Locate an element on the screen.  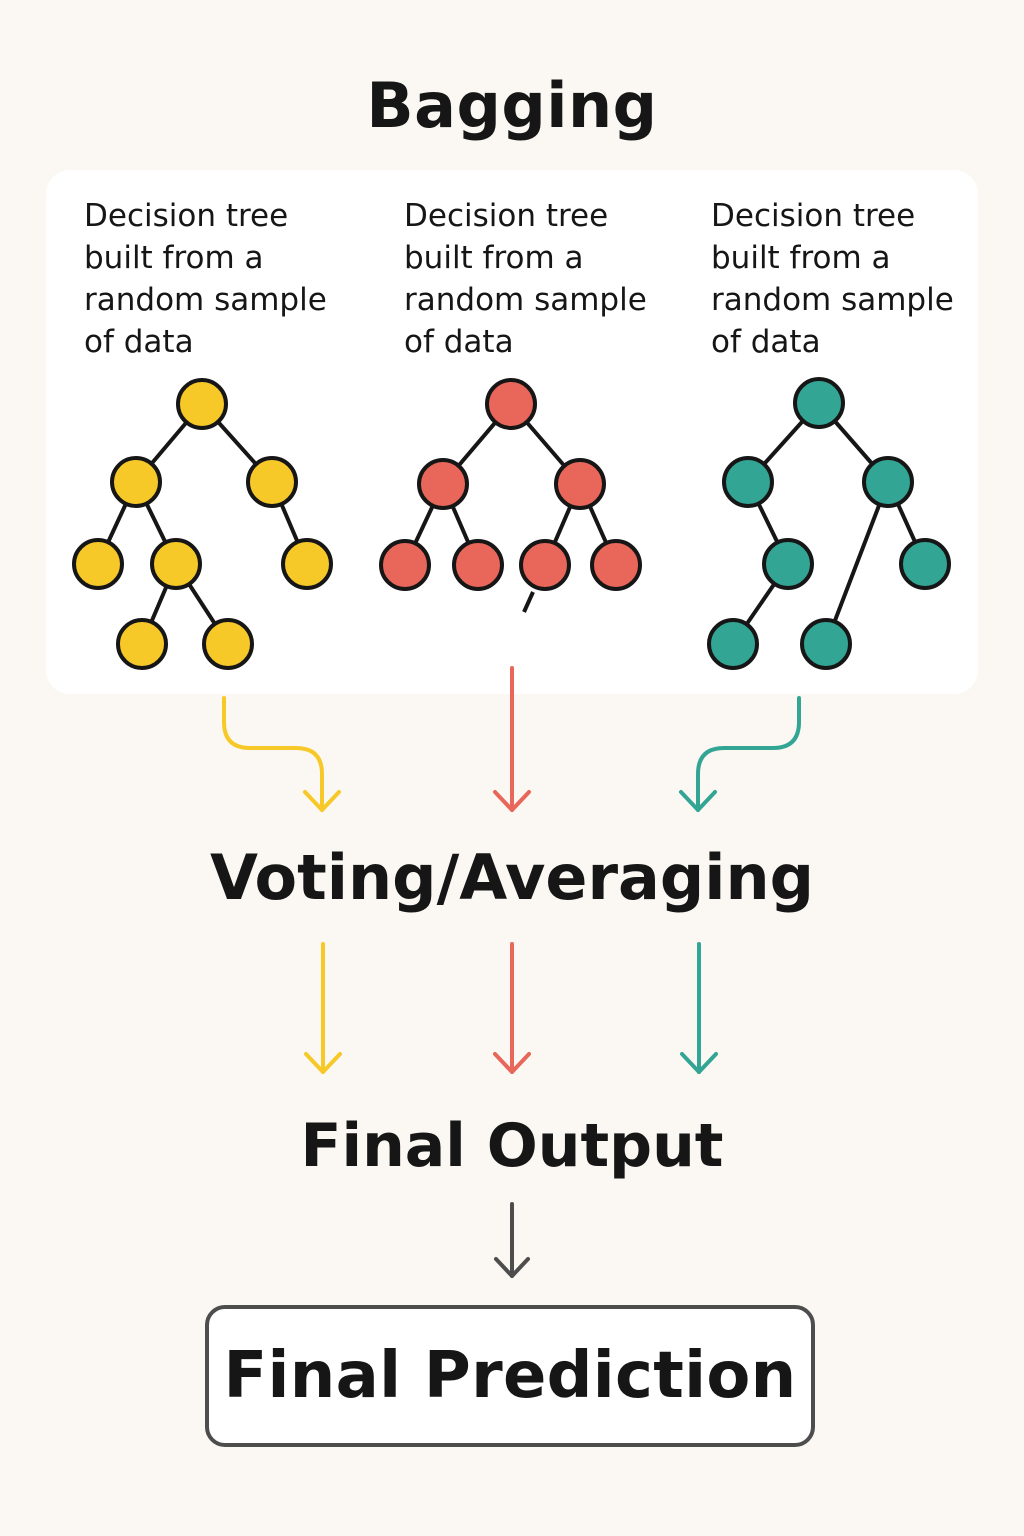
diagram-title: Bagging is located at coordinates (512, 105).